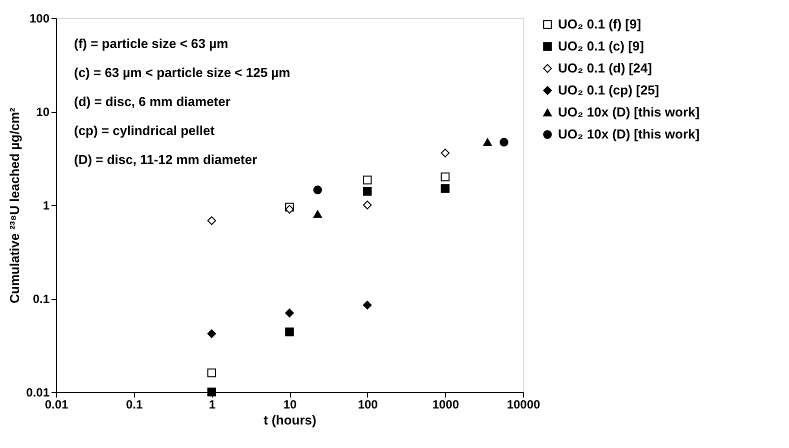 This screenshot has height=448, width=789. Describe the element at coordinates (609, 90) in the screenshot. I see `legend-label: UO₂ 0.1 (cp) [25]` at that location.